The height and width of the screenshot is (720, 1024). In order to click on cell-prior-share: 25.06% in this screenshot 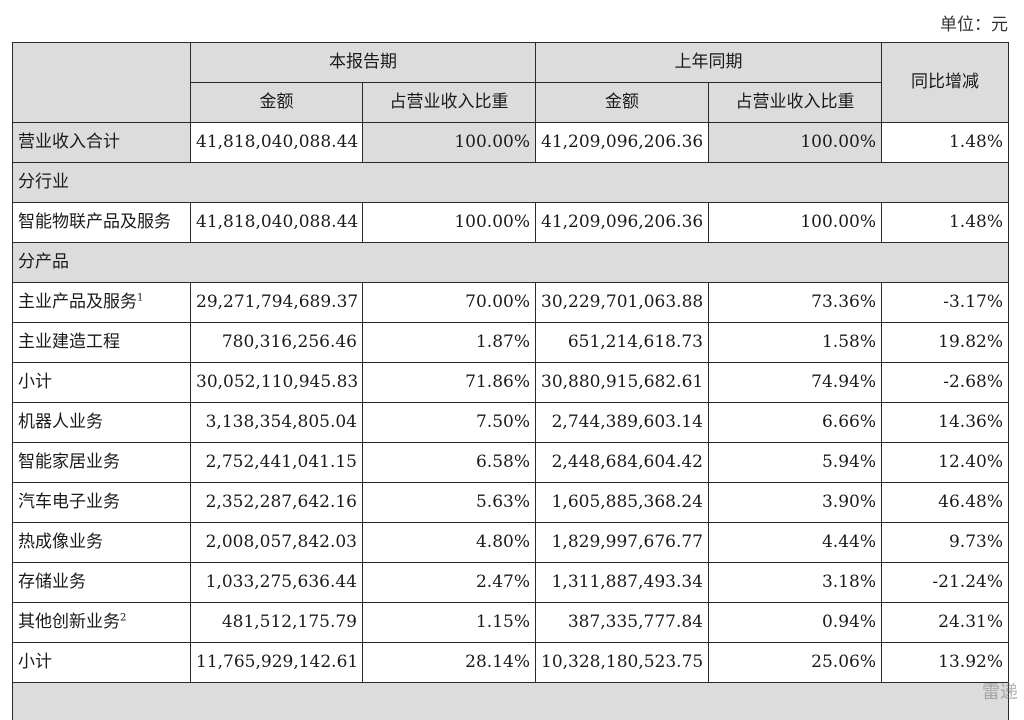, I will do `click(795, 662)`.